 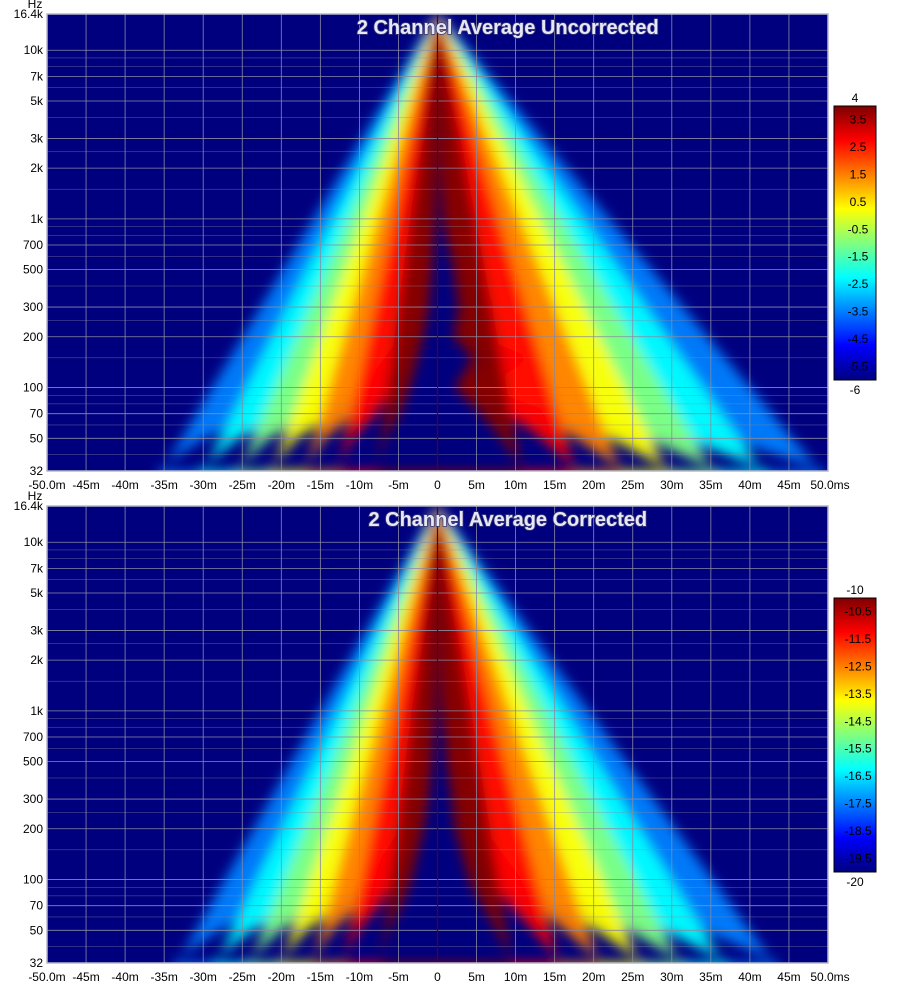 What do you see at coordinates (858, 175) in the screenshot?
I see `colorbar-tick-label: 1.5` at bounding box center [858, 175].